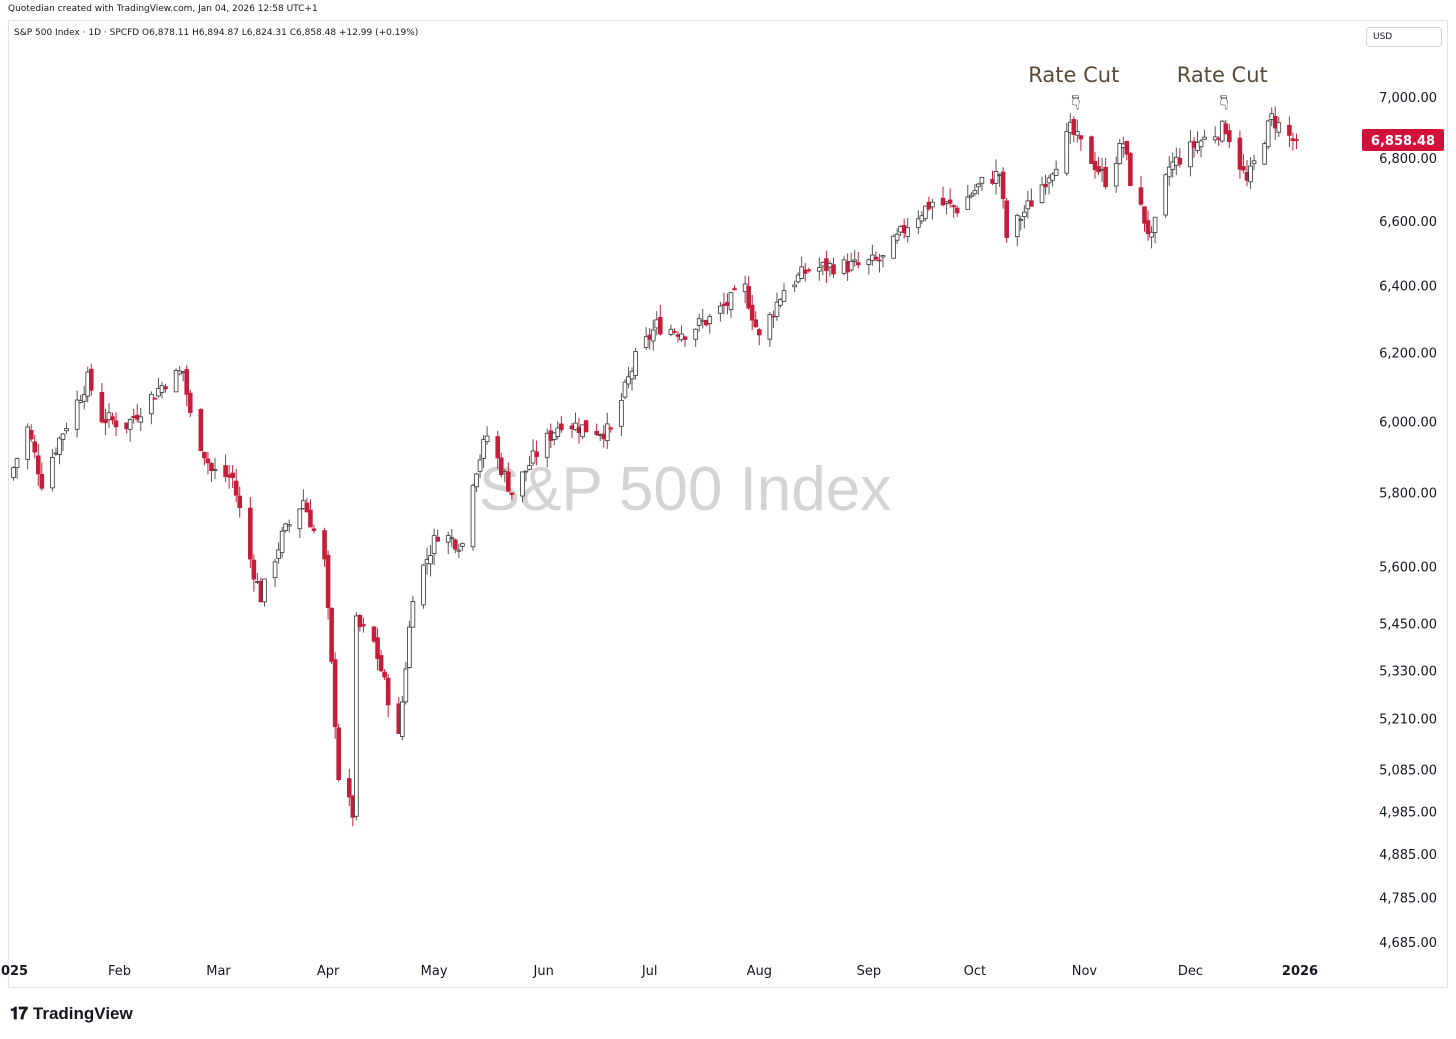  Describe the element at coordinates (649, 971) in the screenshot. I see `x-tick-label: Jul` at that location.